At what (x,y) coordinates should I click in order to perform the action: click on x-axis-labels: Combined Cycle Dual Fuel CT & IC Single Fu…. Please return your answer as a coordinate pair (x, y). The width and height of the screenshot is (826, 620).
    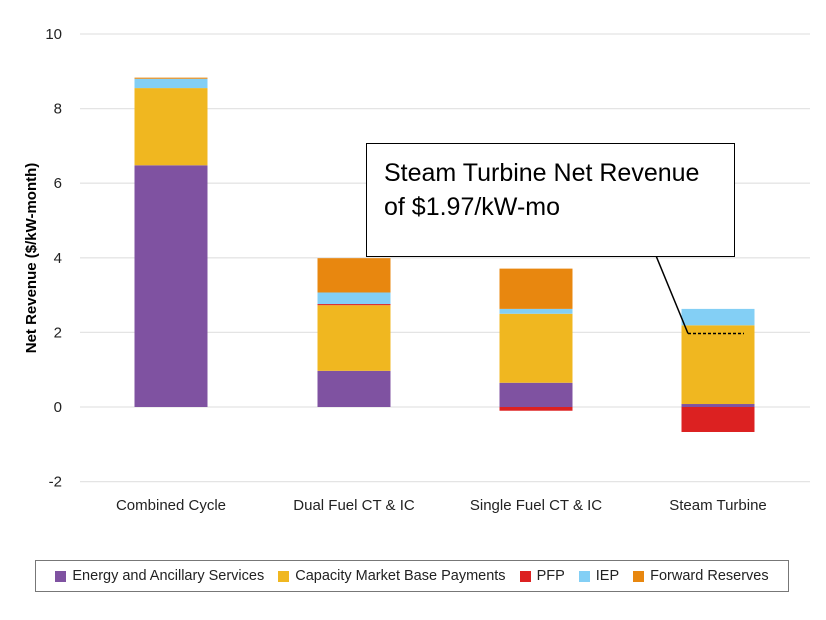
    Looking at the image, I should click on (441, 505).